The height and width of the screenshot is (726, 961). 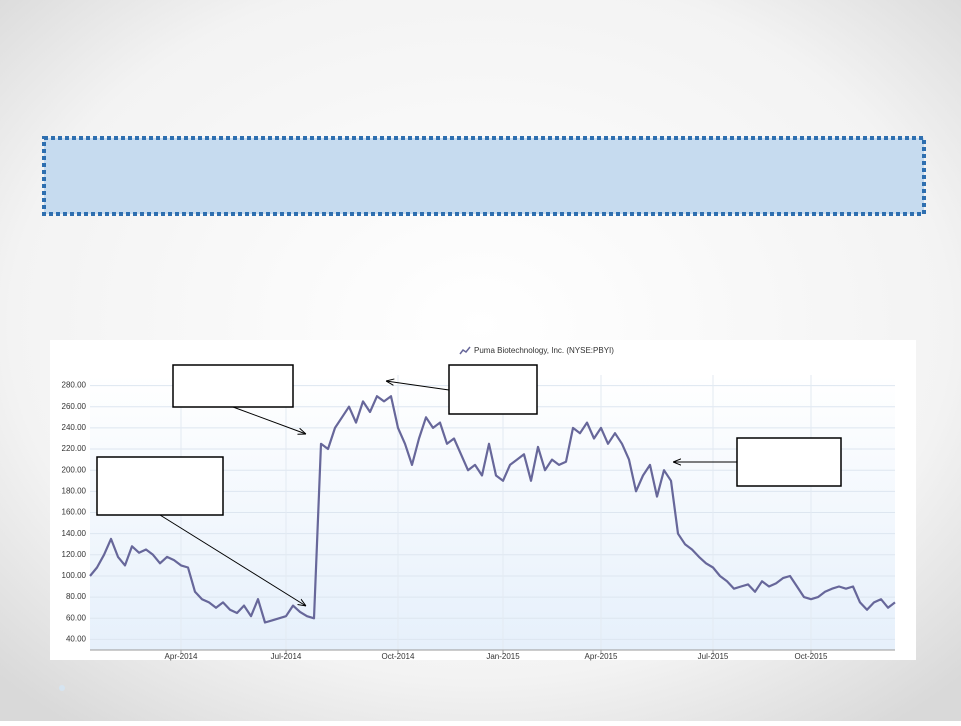 I want to click on x-tick-label: Oct-2015, so click(x=811, y=656).